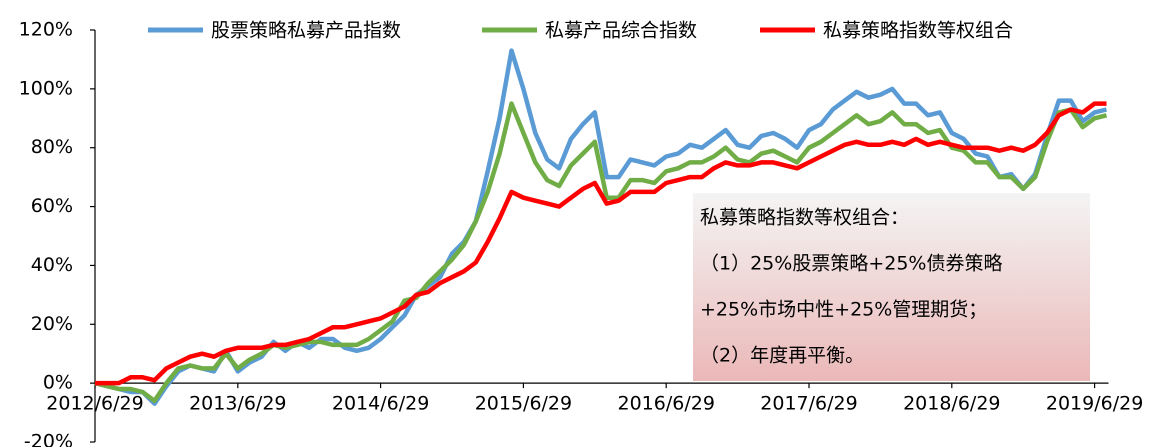  What do you see at coordinates (48, 439) in the screenshot?
I see `y-tick-label: -20%` at bounding box center [48, 439].